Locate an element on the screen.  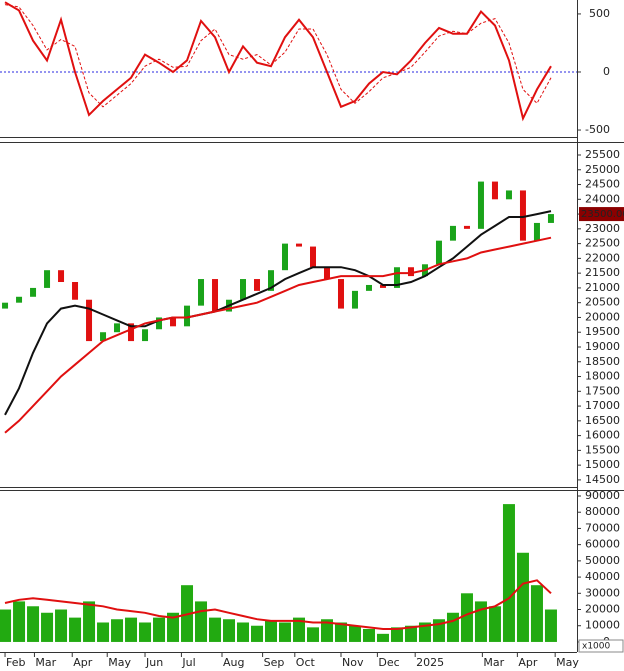
x-tick-label: Apr is located at coordinates (528, 662).